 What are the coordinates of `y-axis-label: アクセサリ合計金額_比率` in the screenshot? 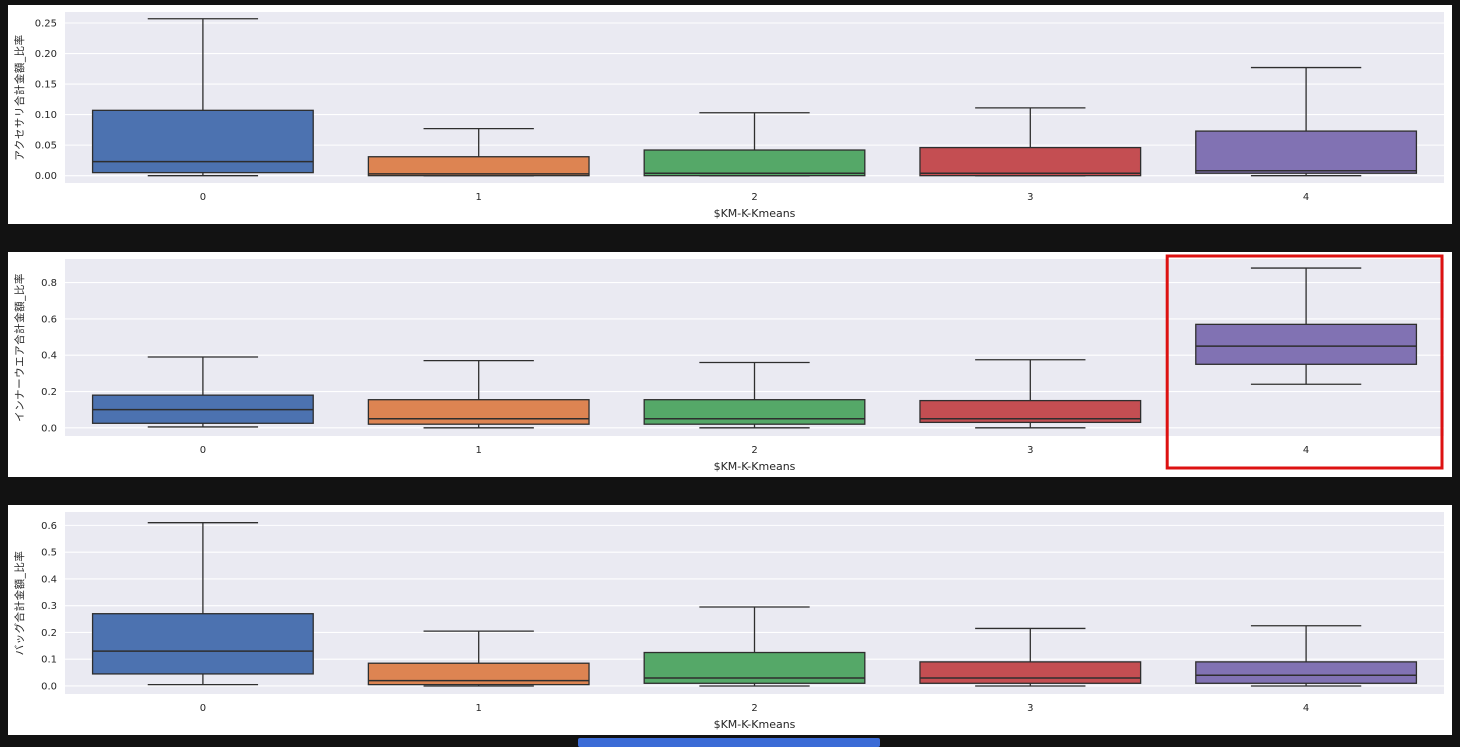 It's located at (19, 97).